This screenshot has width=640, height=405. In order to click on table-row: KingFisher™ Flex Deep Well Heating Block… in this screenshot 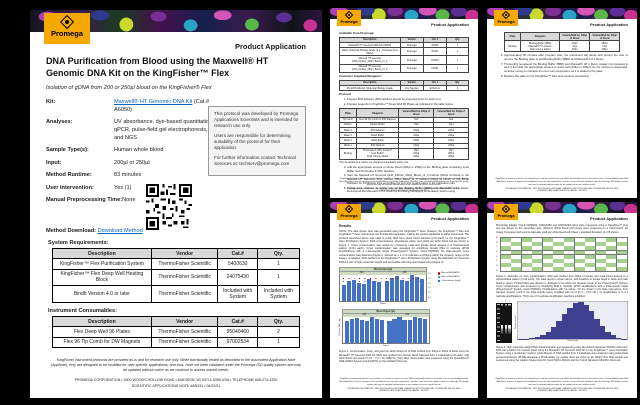, I will do `click(176, 277)`.